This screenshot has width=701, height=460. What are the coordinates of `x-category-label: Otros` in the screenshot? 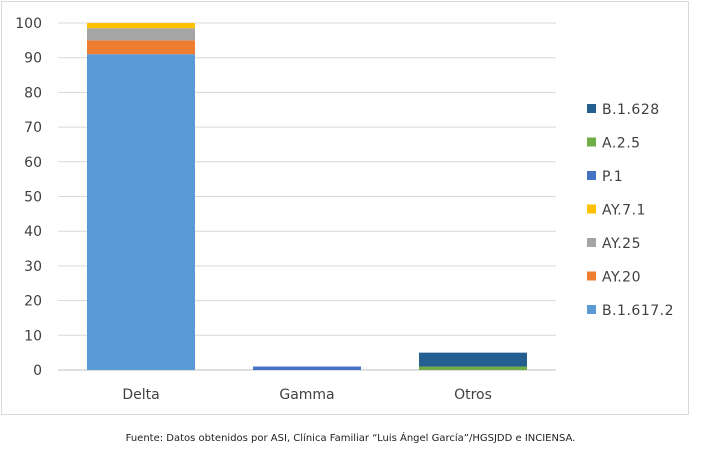 It's located at (473, 395).